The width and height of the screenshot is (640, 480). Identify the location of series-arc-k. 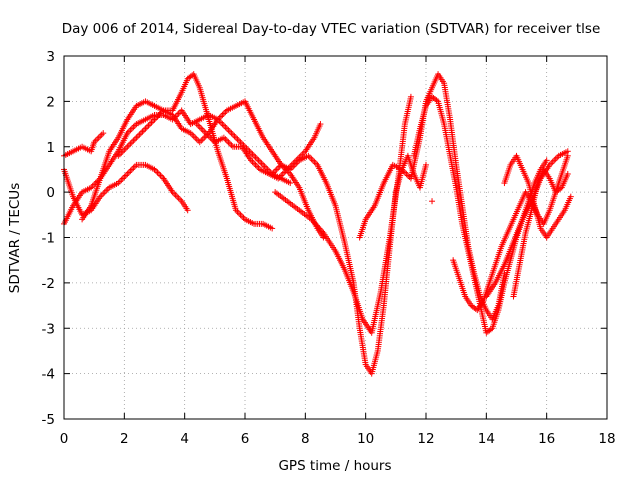
(510, 233).